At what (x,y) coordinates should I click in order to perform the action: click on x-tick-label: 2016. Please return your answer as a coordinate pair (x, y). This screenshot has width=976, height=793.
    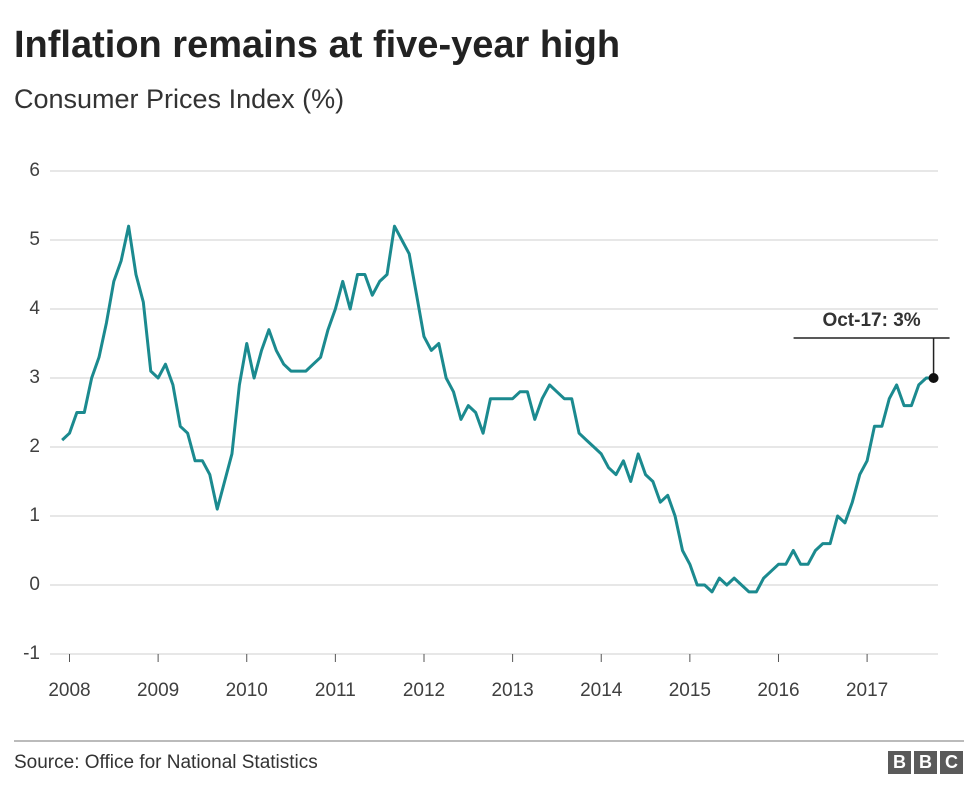
    Looking at the image, I should click on (778, 690).